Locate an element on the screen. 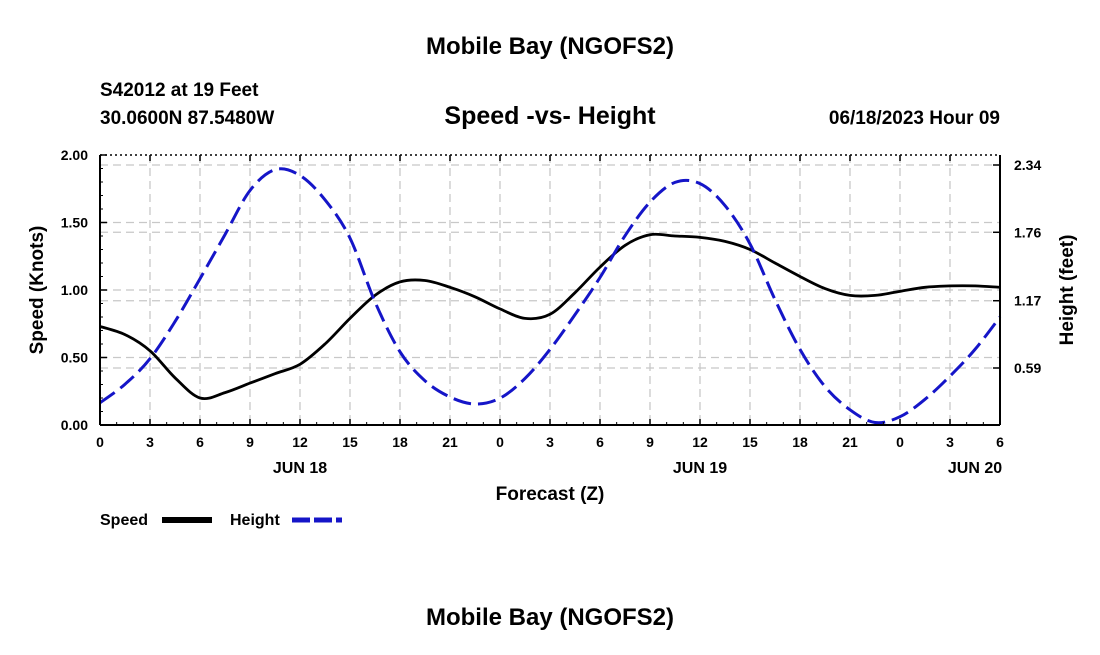 This screenshot has height=655, width=1100. legend: Speed Height is located at coordinates (221, 520).